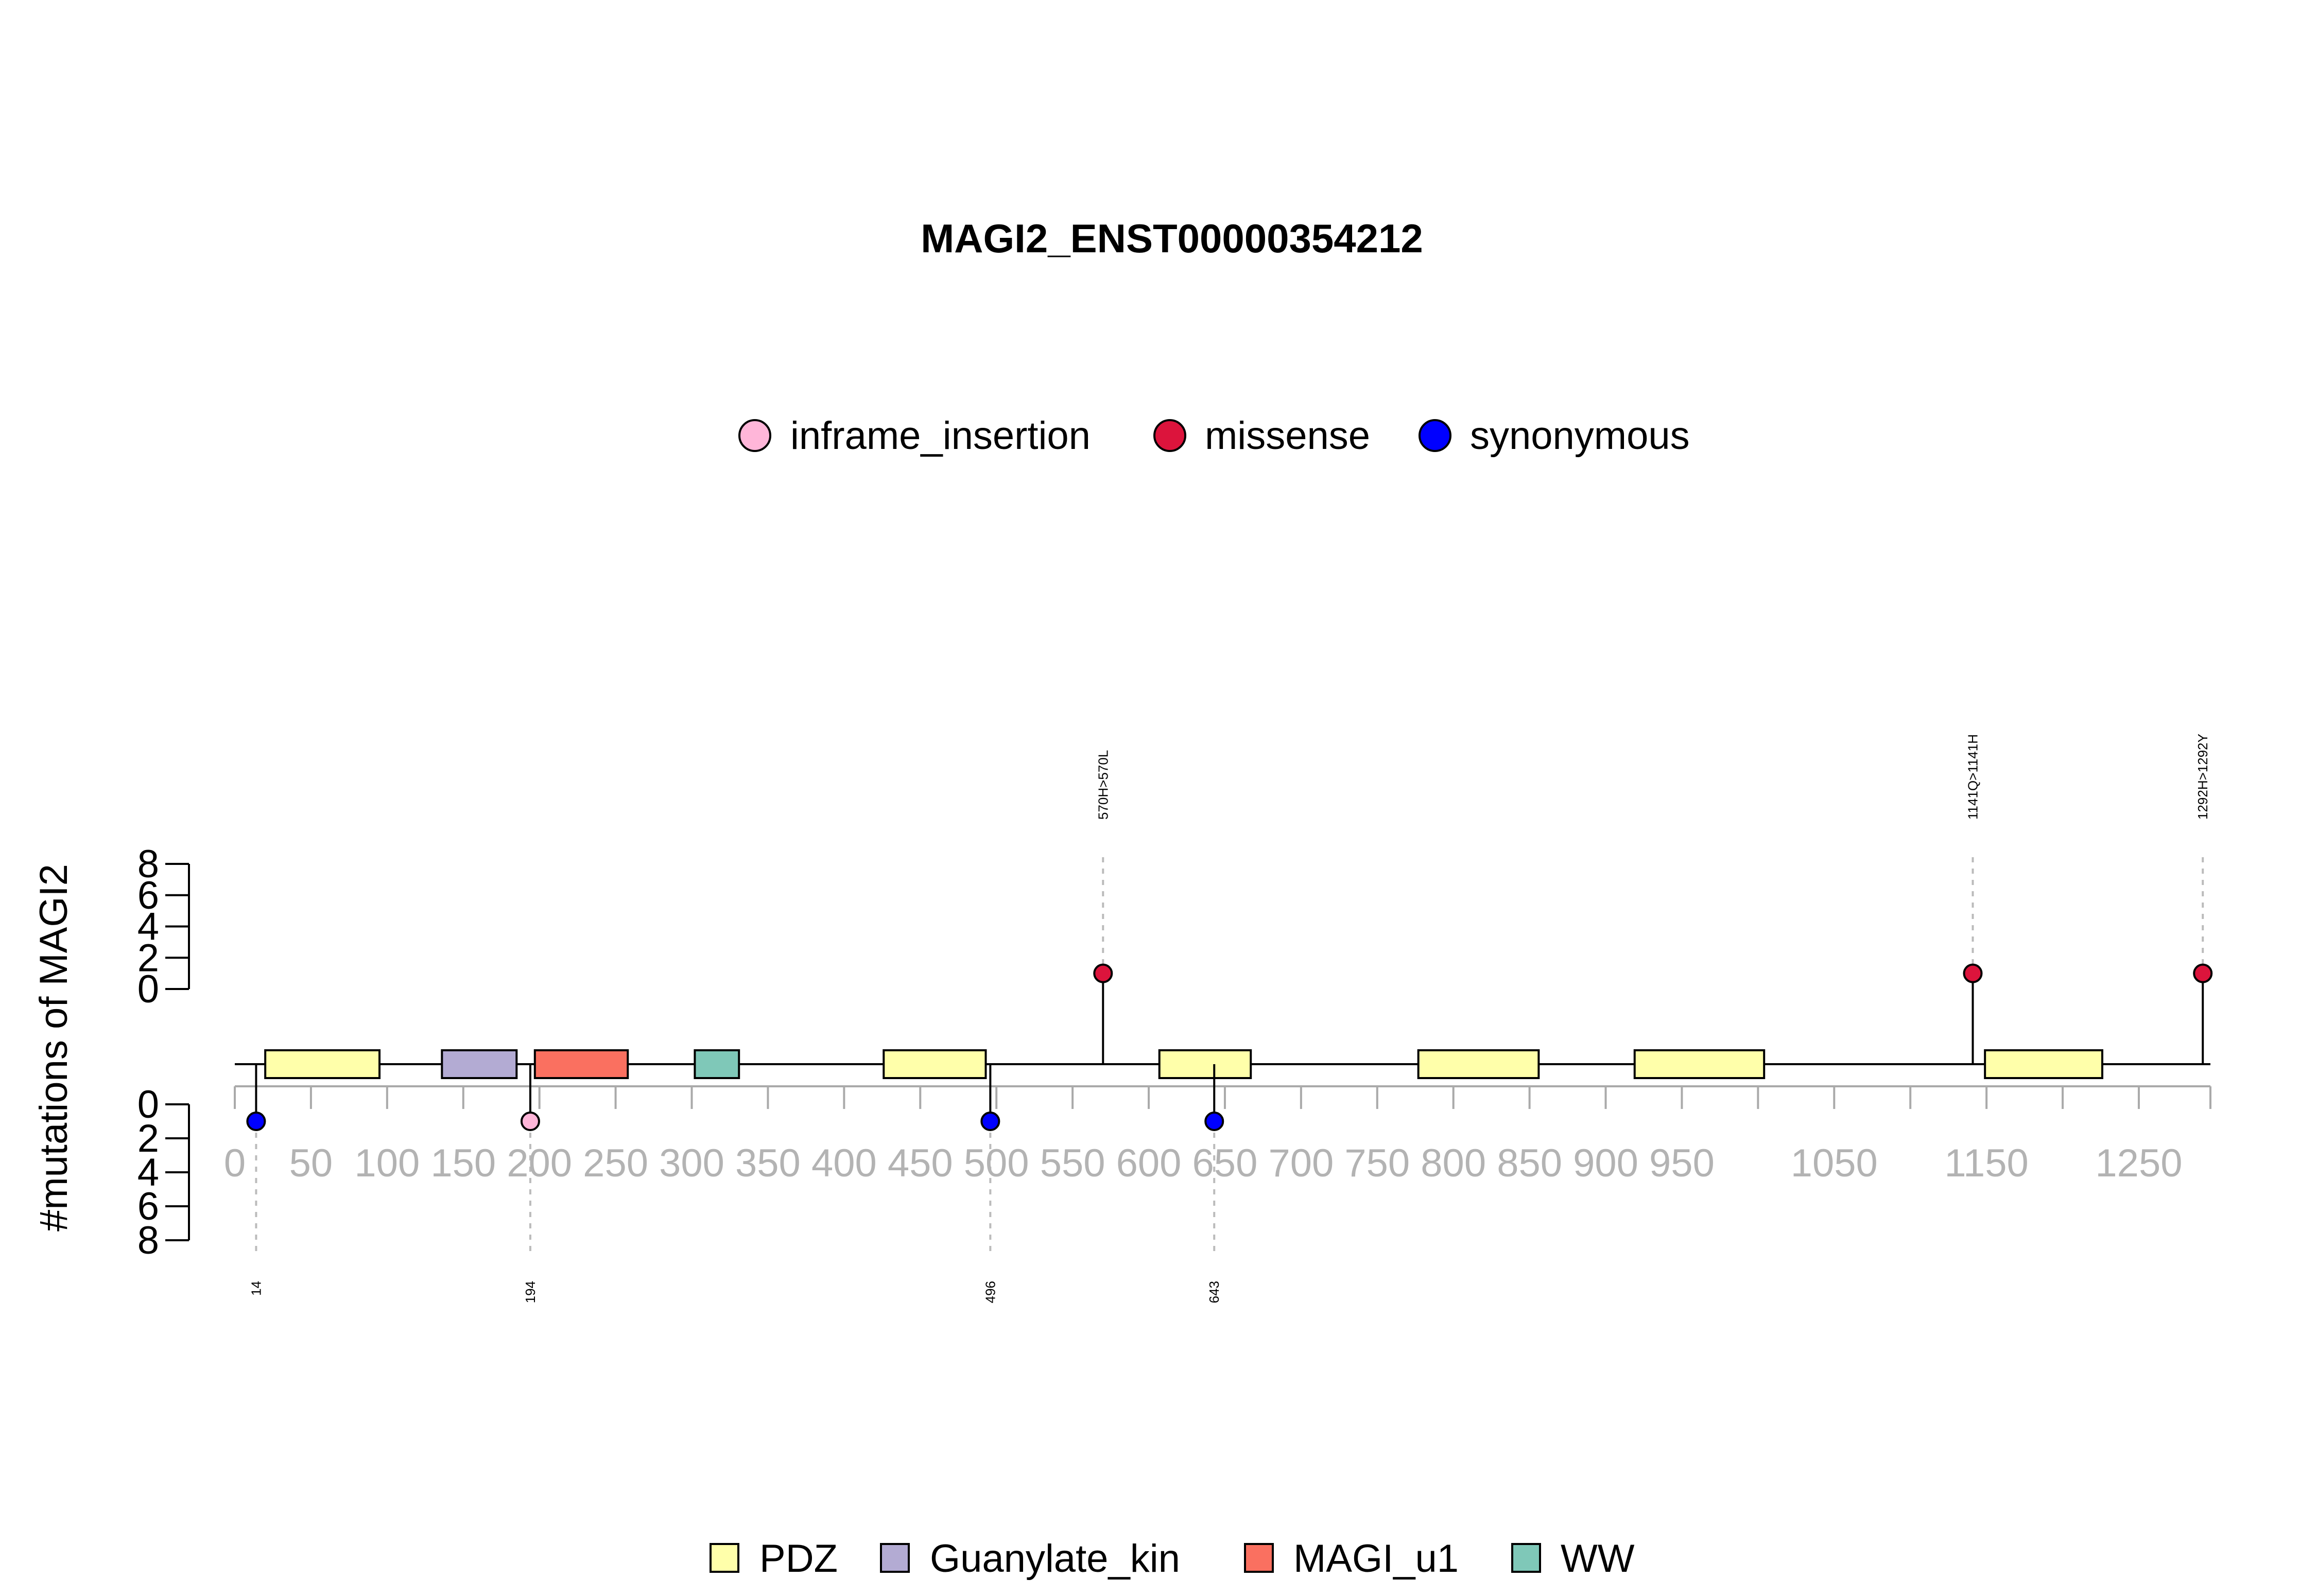 This screenshot has height=1596, width=2317. What do you see at coordinates (717, 1064) in the screenshot?
I see `domain-WW` at bounding box center [717, 1064].